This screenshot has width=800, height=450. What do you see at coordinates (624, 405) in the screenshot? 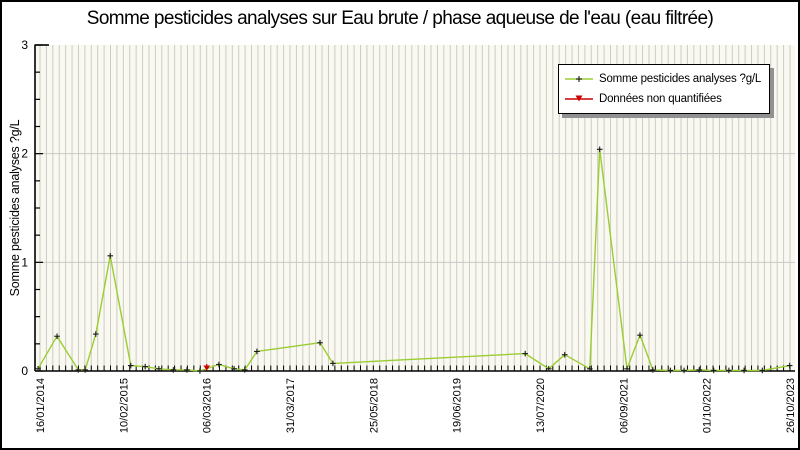
I see `svg-text: 06/09/2021` at bounding box center [624, 405].